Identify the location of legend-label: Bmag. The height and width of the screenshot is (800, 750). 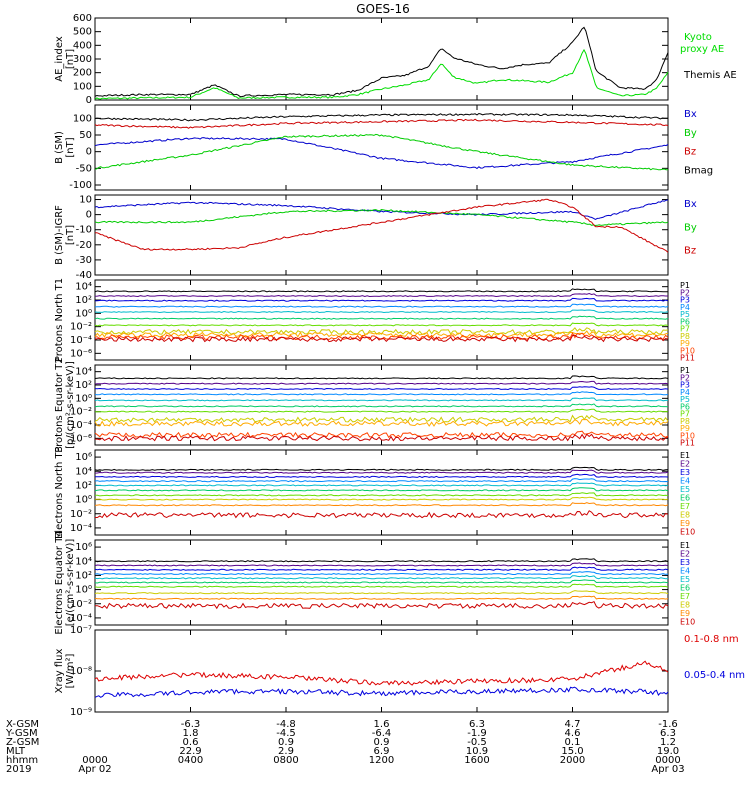
(698, 170).